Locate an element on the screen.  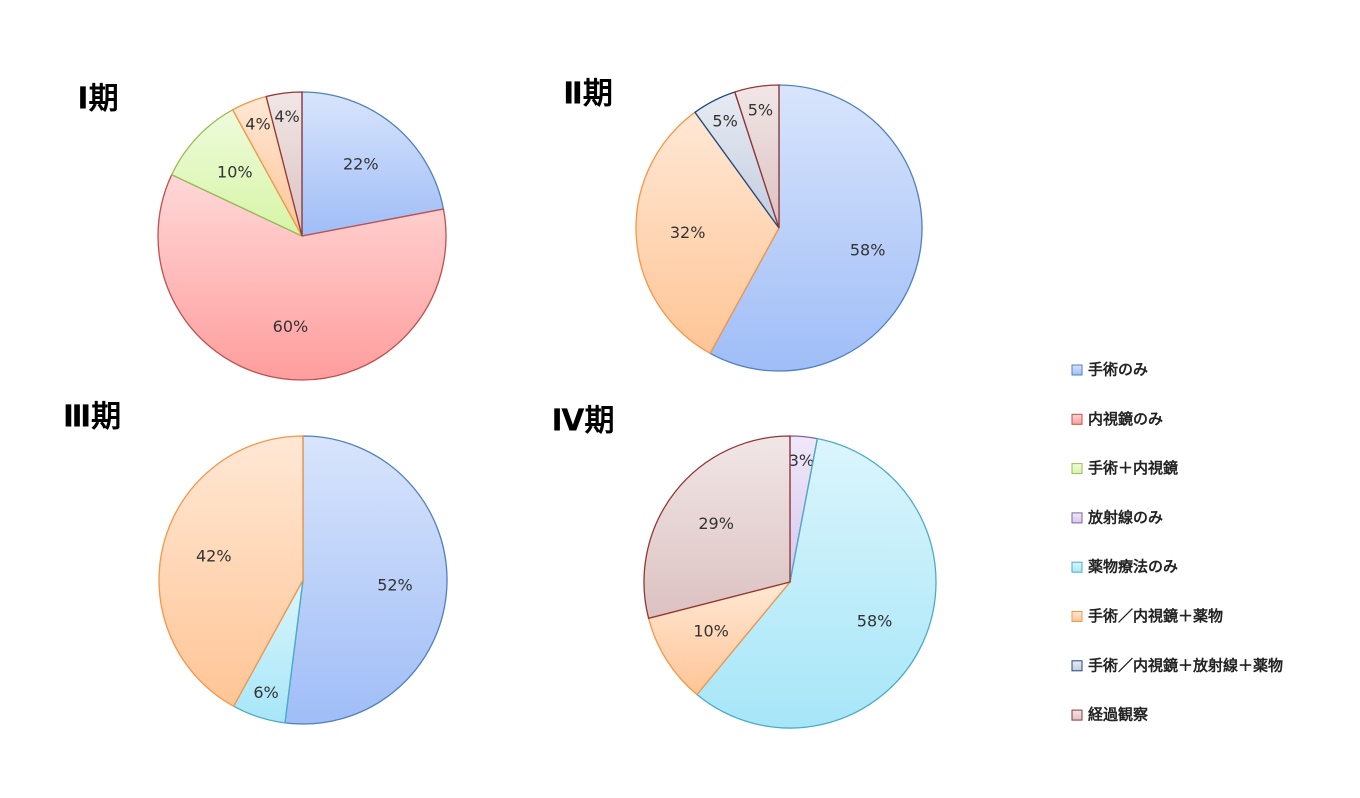
chart-title: Ⅰ期 is located at coordinates (97, 99).